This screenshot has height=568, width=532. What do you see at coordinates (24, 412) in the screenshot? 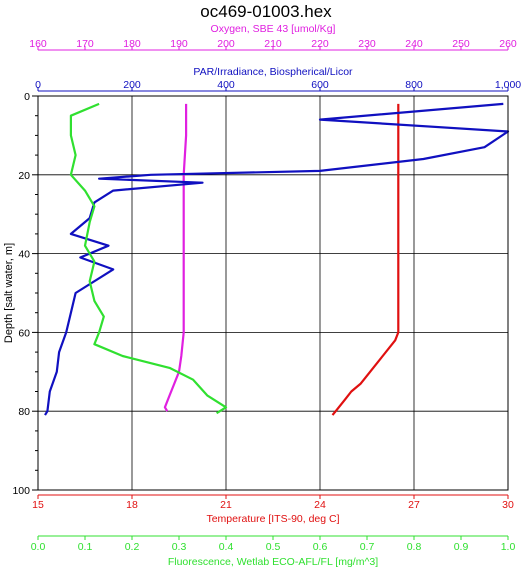
I see `y-tick-label: 80` at bounding box center [24, 412].